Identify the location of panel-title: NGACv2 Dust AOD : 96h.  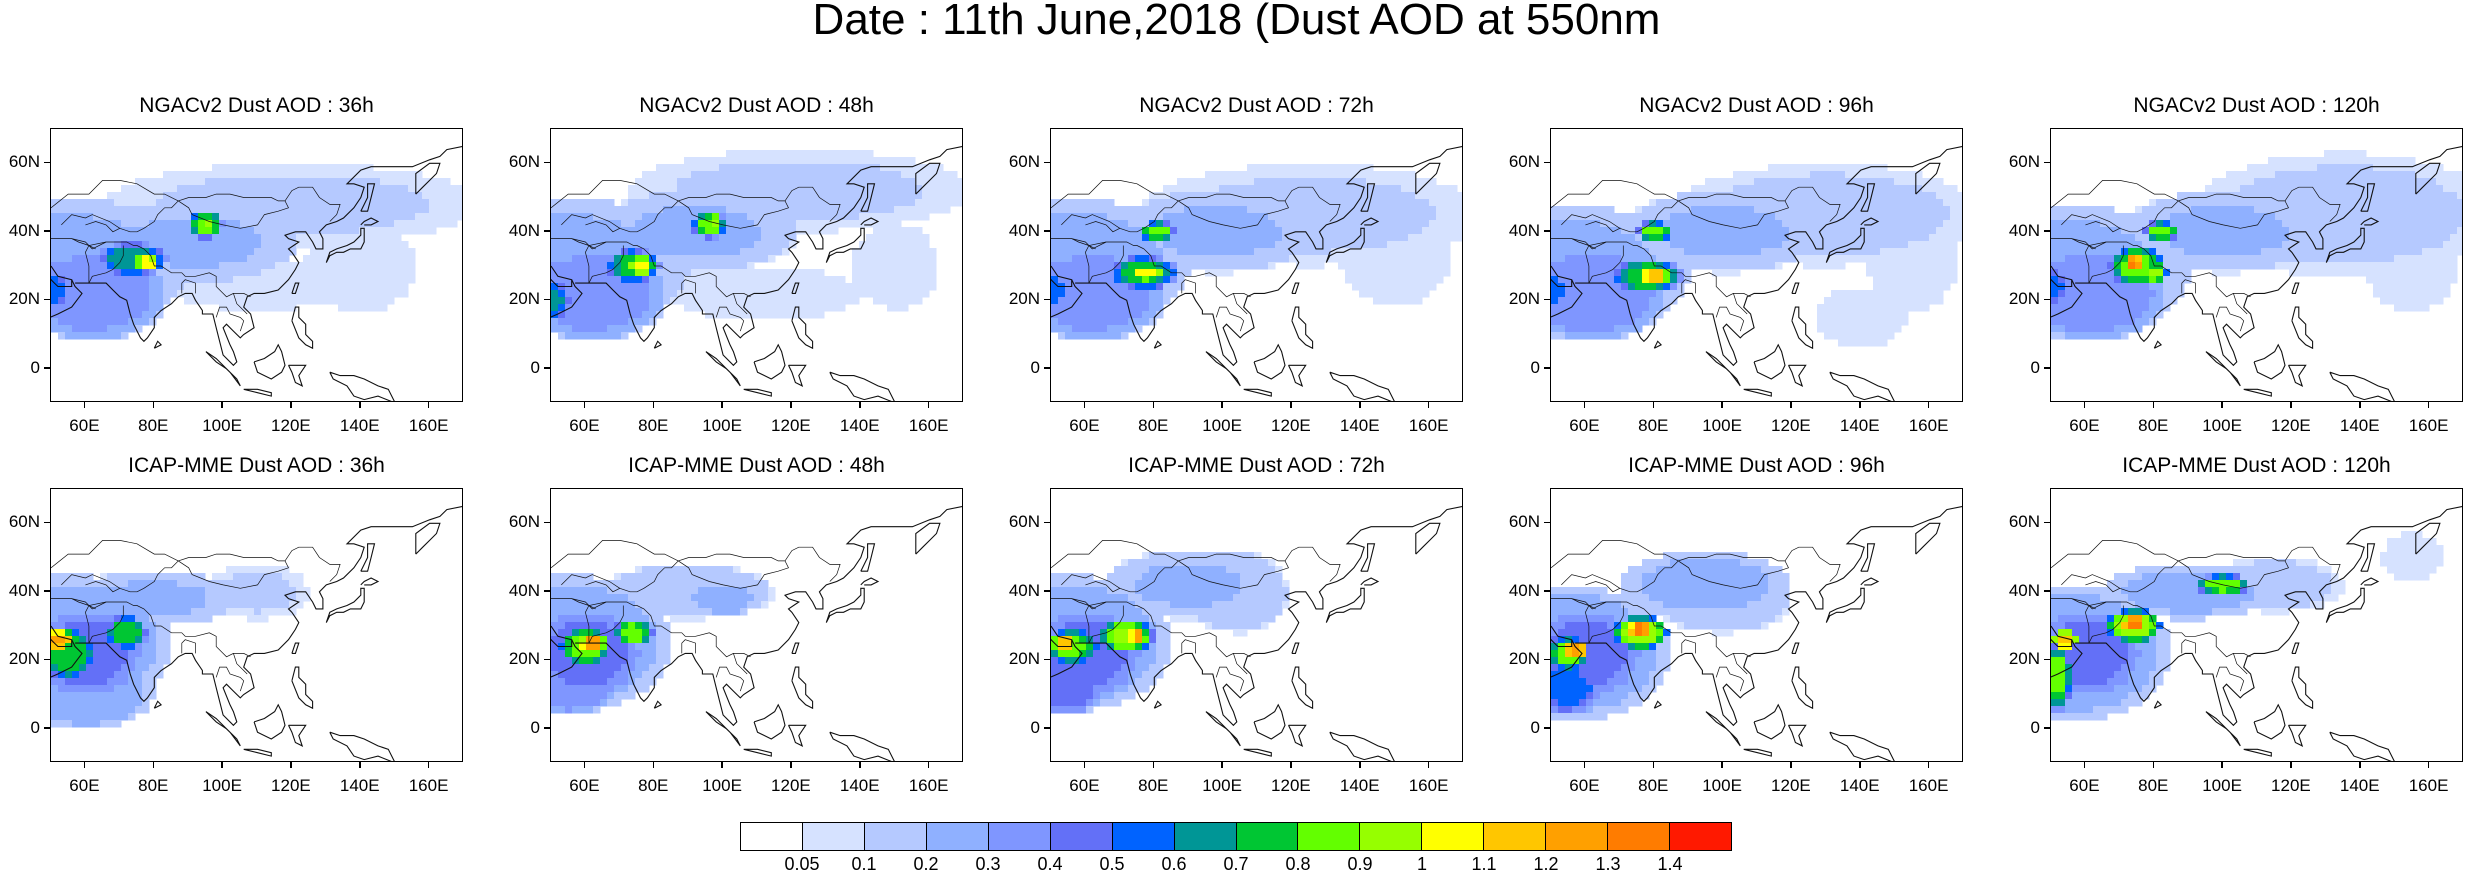
(1756, 106).